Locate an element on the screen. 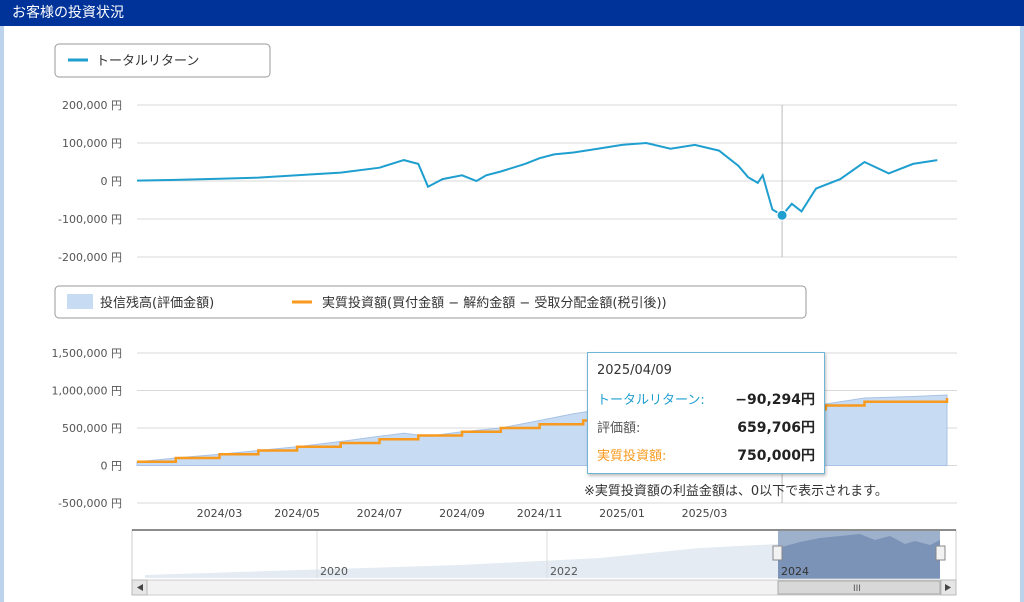 The width and height of the screenshot is (1024, 602). tooltip-key: トータルリターン: is located at coordinates (651, 400).